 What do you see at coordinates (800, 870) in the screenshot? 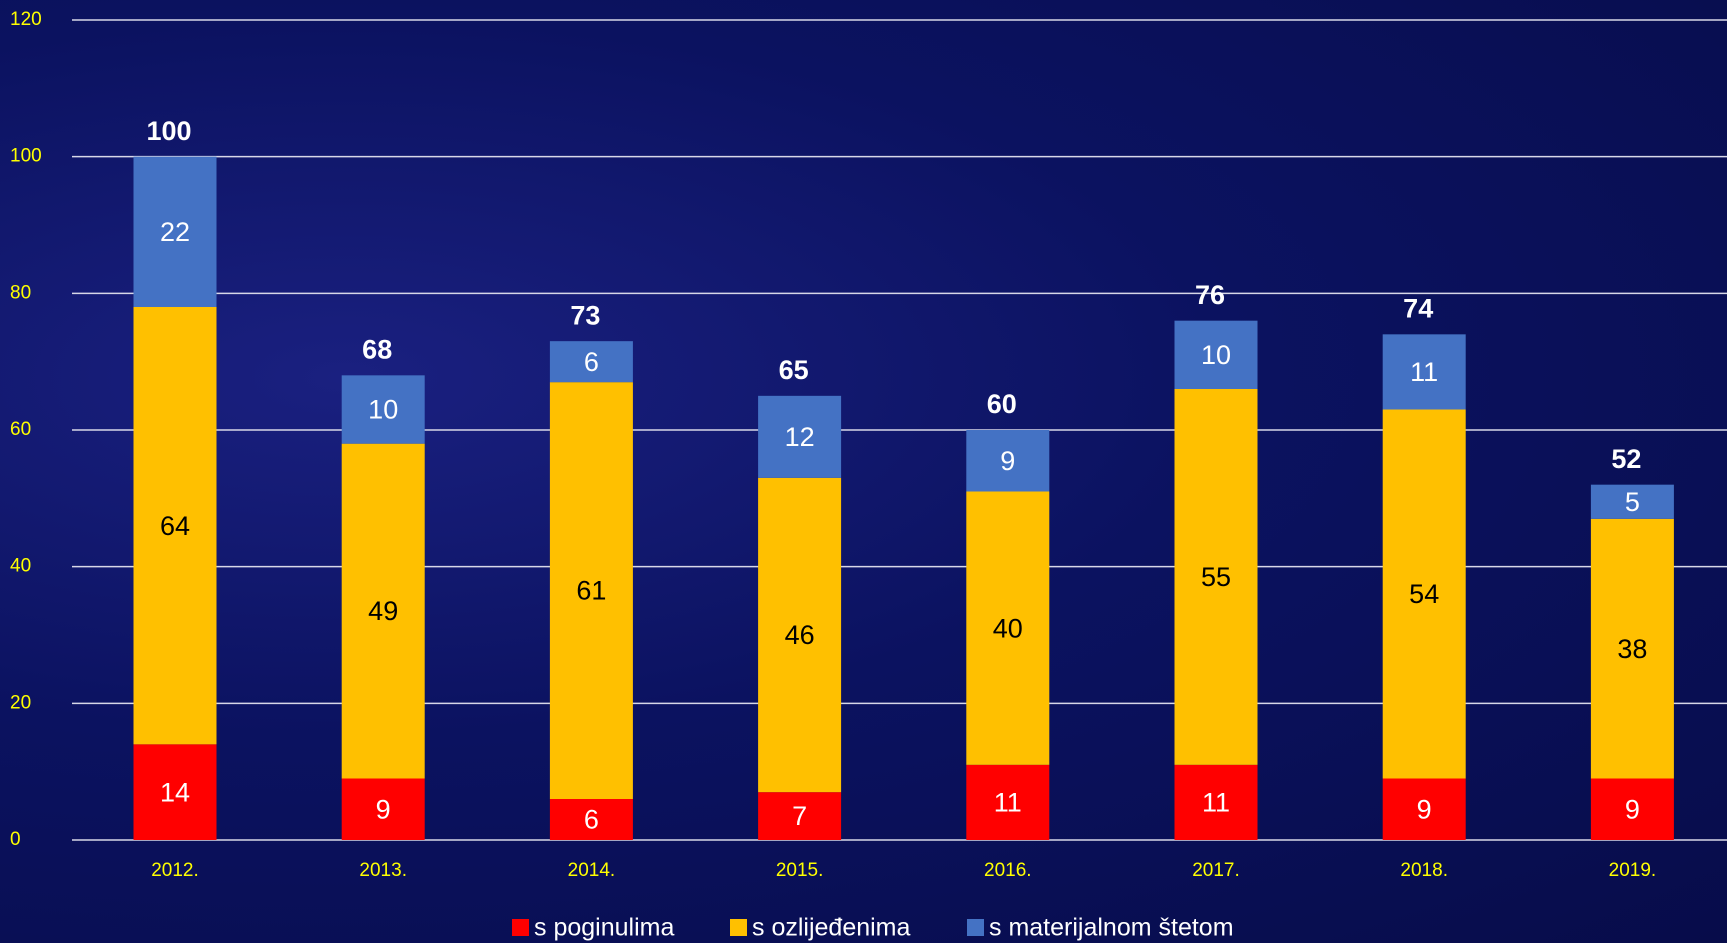
I see `x-tick-label: 2015.` at bounding box center [800, 870].